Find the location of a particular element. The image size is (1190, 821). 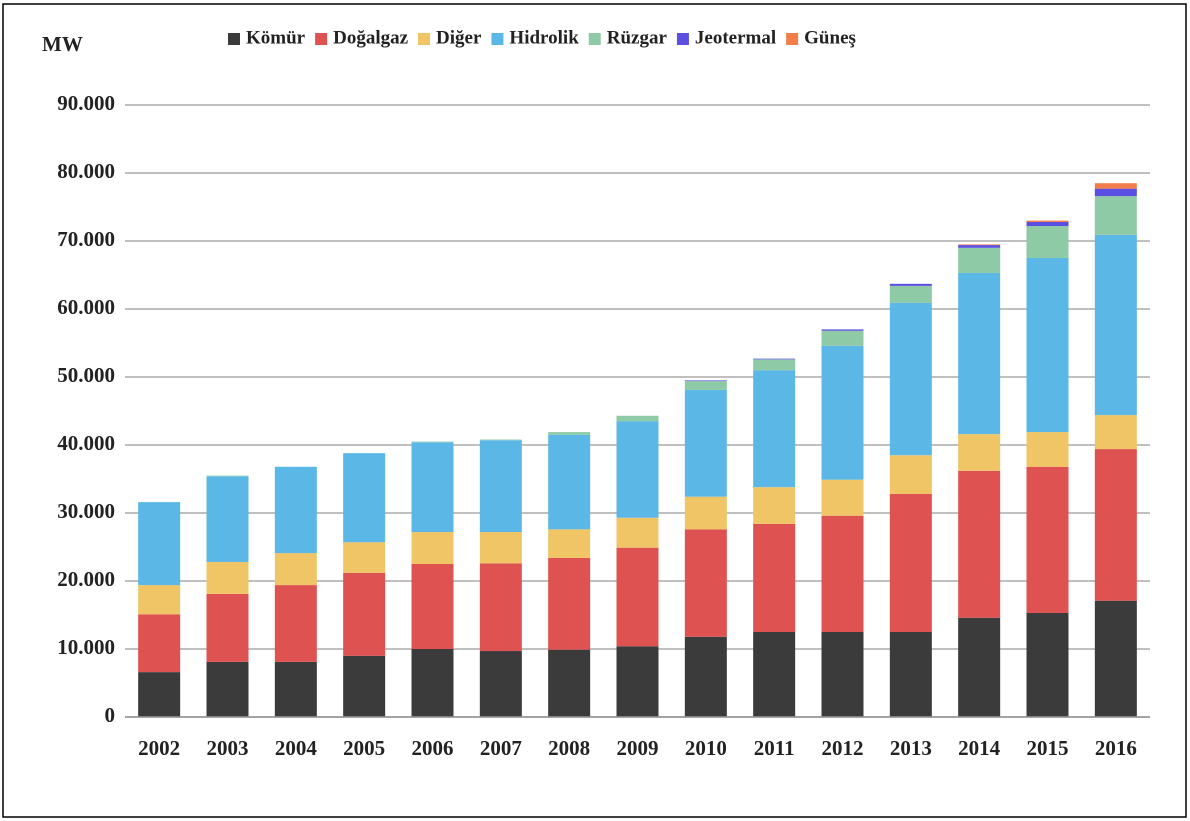

y-tick-label: 90.000 is located at coordinates (86, 103).